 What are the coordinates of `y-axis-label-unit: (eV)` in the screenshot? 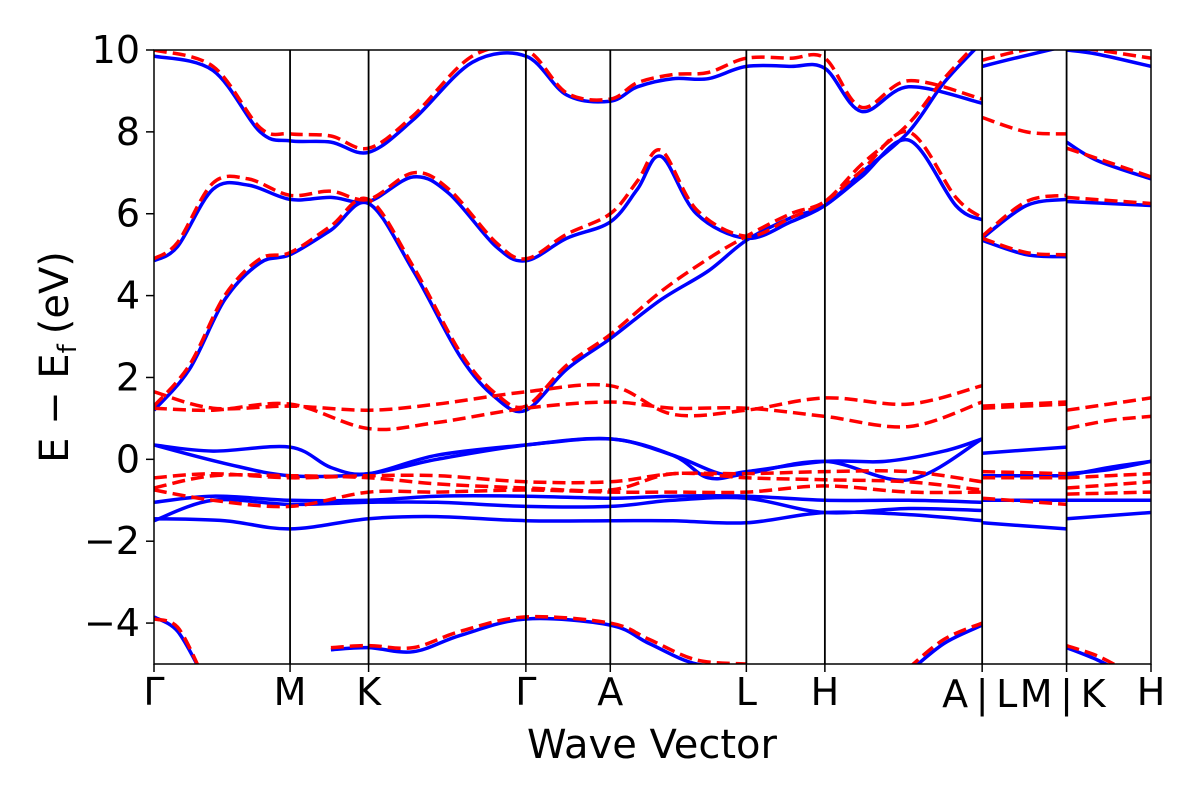 It's located at (55, 292).